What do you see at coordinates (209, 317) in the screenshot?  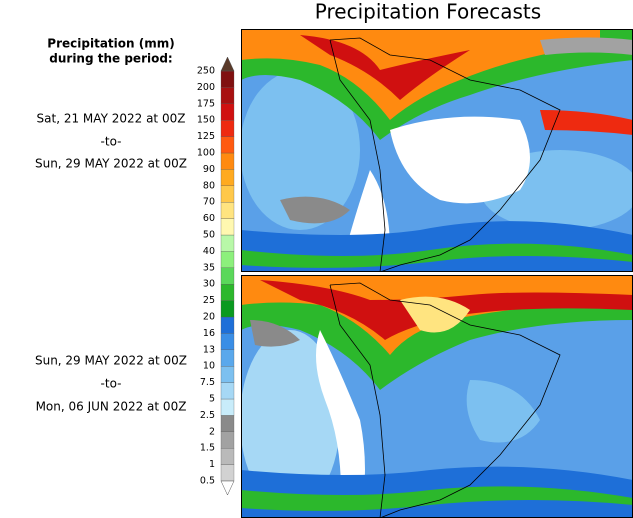 I see `colorbar-tick-label: 20` at bounding box center [209, 317].